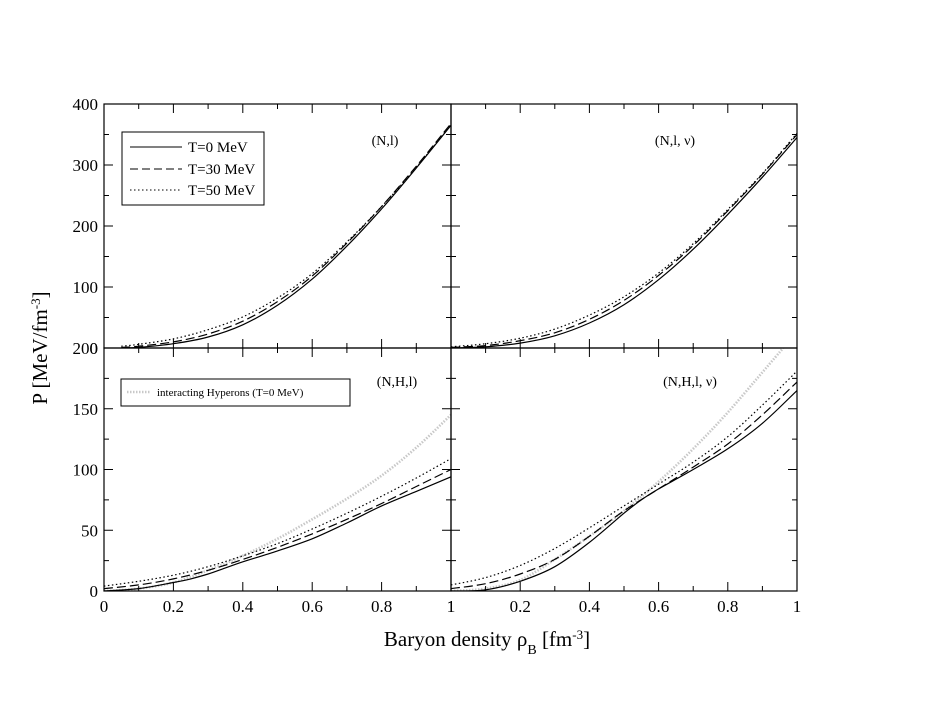 The width and height of the screenshot is (926, 716). What do you see at coordinates (221, 170) in the screenshot?
I see `legend-label: T=30 MeV` at bounding box center [221, 170].